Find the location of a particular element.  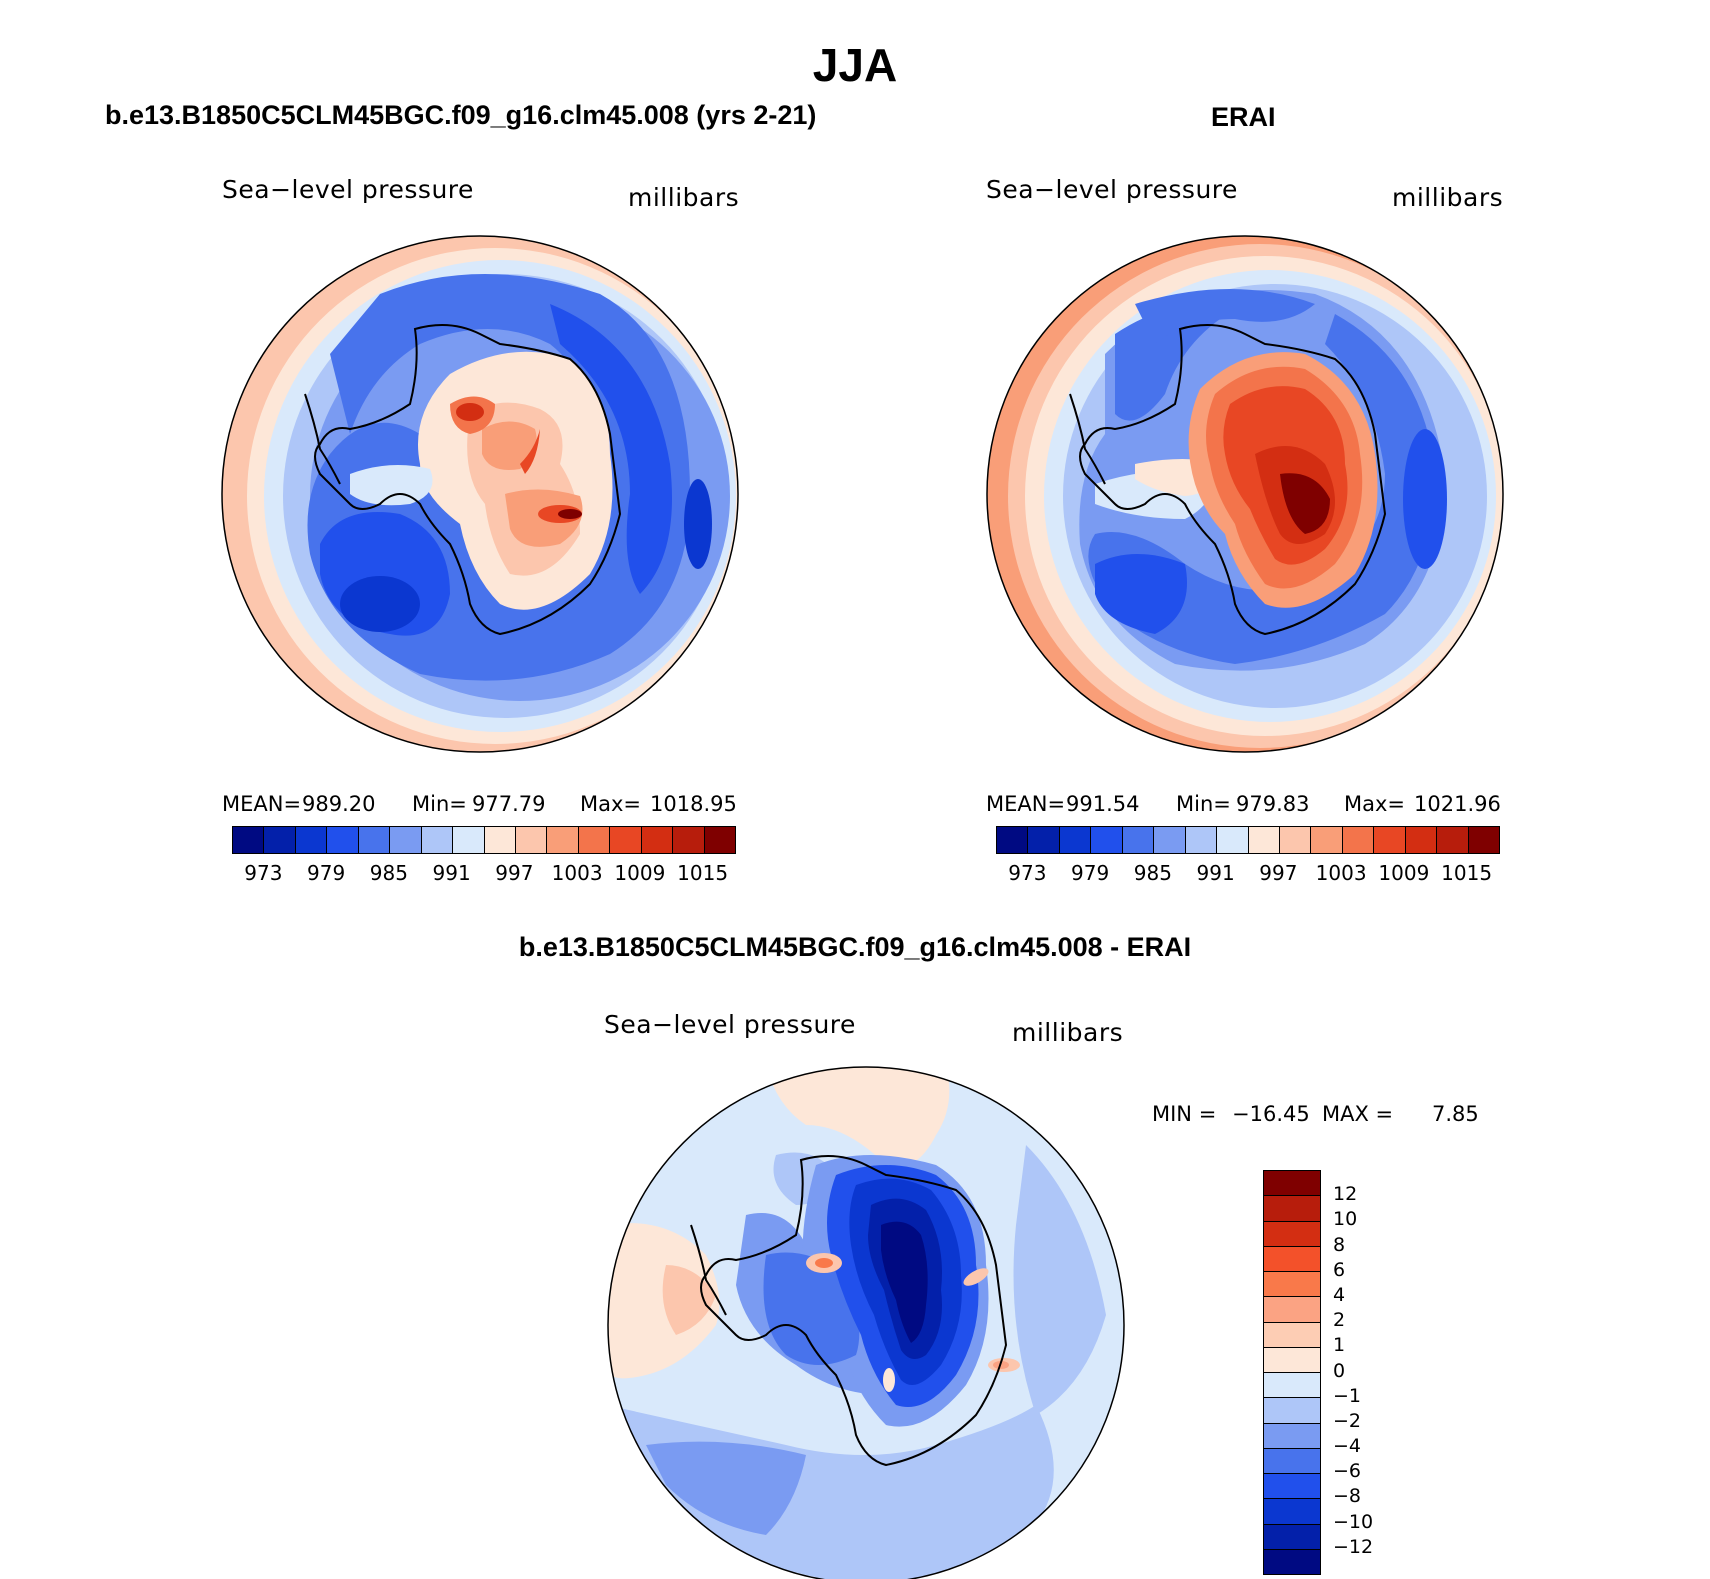

left-mean-value: 989.20 is located at coordinates (339, 804).